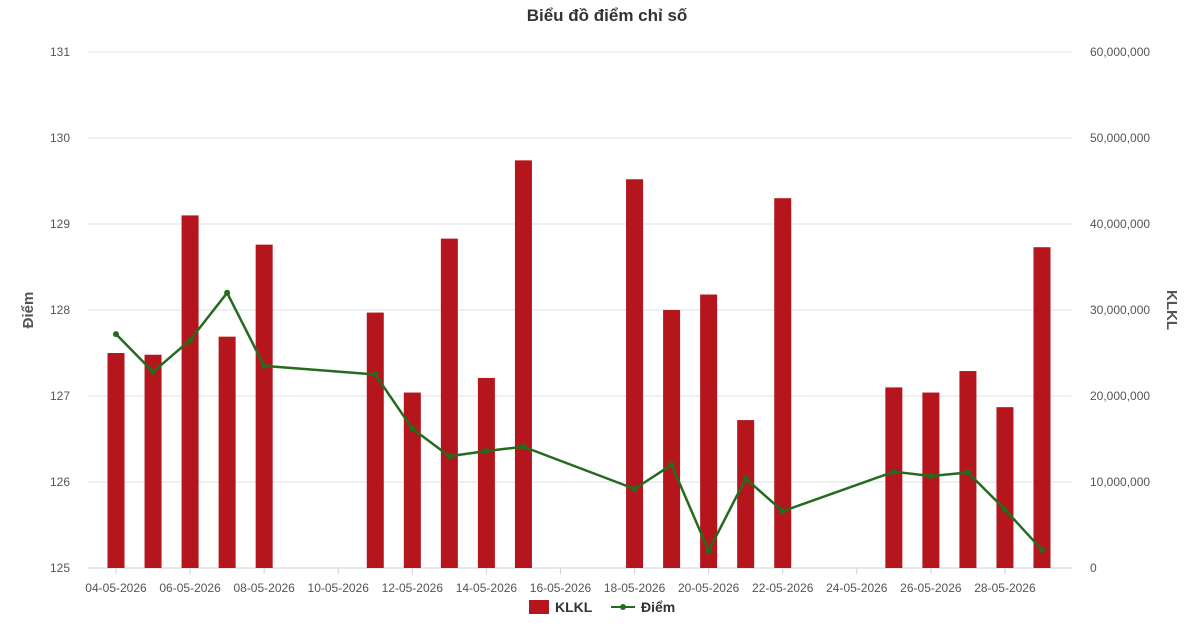 The width and height of the screenshot is (1200, 630). What do you see at coordinates (60, 482) in the screenshot?
I see `left-tick-label: 126` at bounding box center [60, 482].